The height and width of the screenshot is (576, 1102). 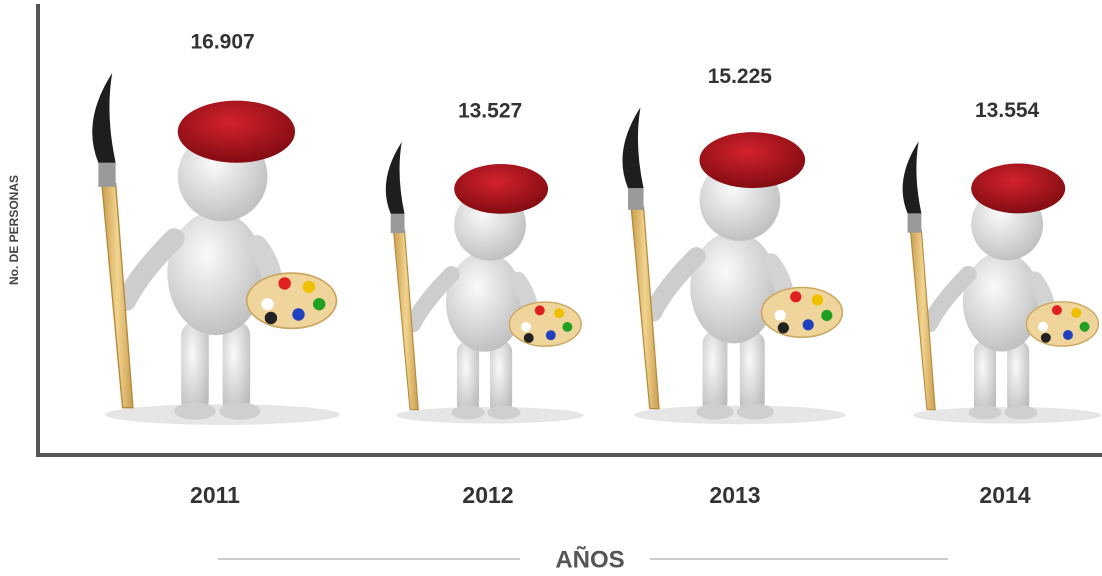 I want to click on value-label: 13.527, so click(x=490, y=111).